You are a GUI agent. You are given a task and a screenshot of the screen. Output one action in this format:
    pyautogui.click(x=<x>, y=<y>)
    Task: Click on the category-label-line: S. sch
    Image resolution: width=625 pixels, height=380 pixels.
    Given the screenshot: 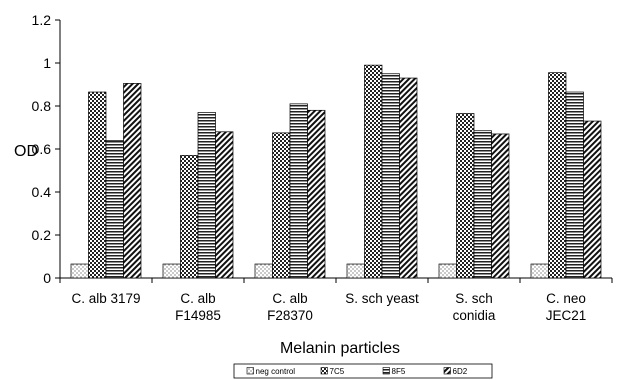 What is the action you would take?
    pyautogui.click(x=474, y=298)
    